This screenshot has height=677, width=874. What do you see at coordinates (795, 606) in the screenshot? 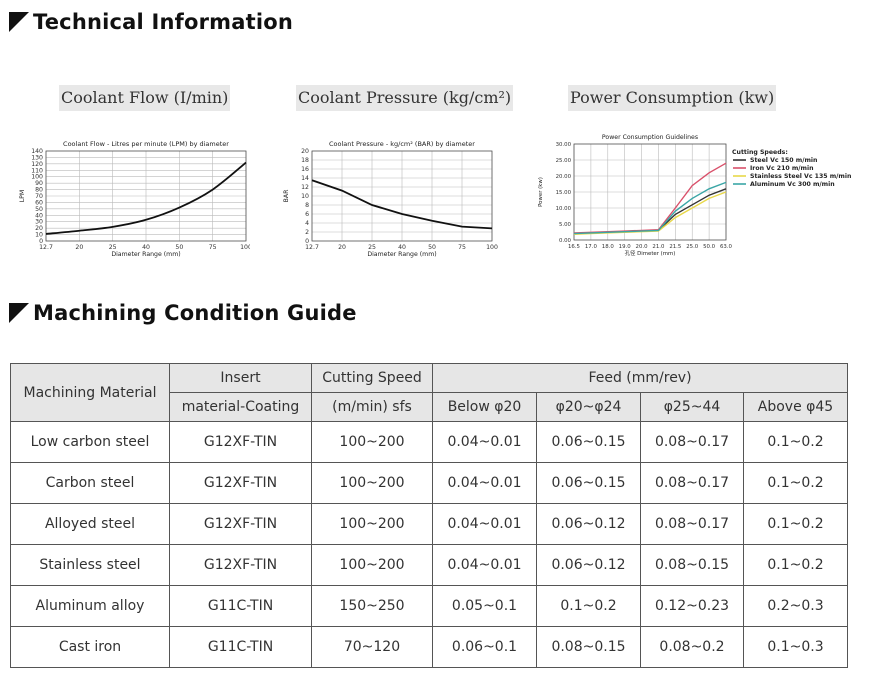
I see `cell-feed-above45: 0.2~0.3` at bounding box center [795, 606].